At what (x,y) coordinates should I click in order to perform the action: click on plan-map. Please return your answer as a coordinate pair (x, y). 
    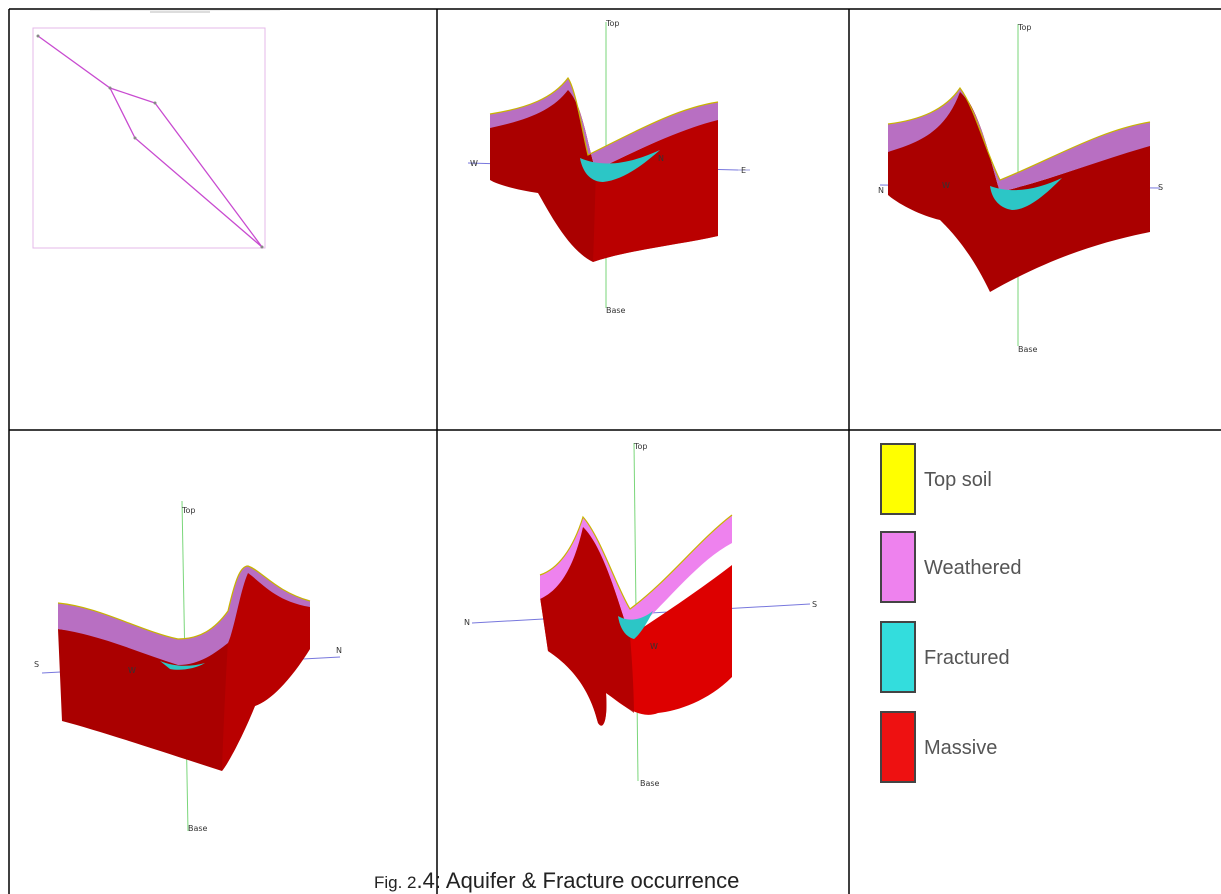
    Looking at the image, I should click on (156, 129).